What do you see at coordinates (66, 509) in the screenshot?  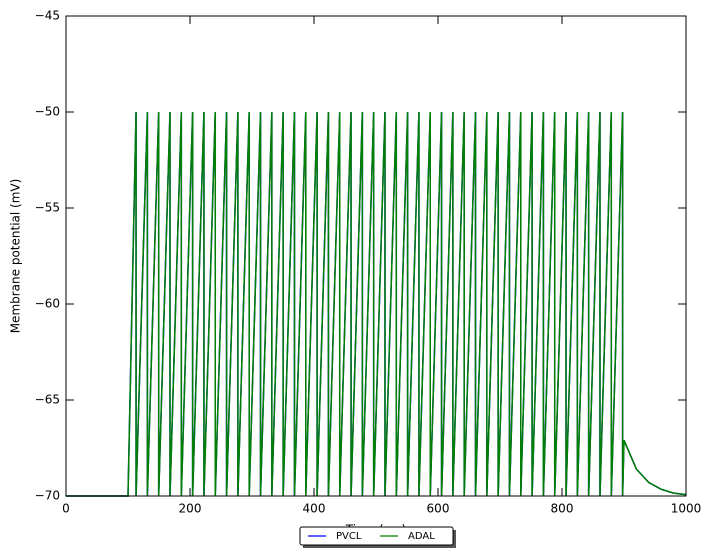 I see `x-tick-label: 0` at bounding box center [66, 509].